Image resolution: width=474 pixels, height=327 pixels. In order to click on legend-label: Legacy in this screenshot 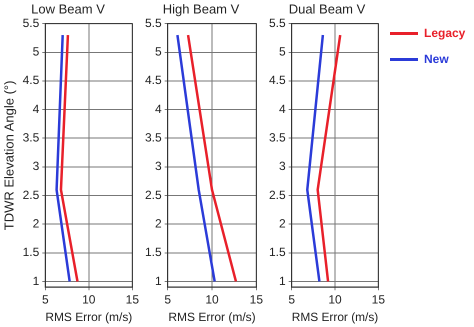, I will do `click(445, 33)`.